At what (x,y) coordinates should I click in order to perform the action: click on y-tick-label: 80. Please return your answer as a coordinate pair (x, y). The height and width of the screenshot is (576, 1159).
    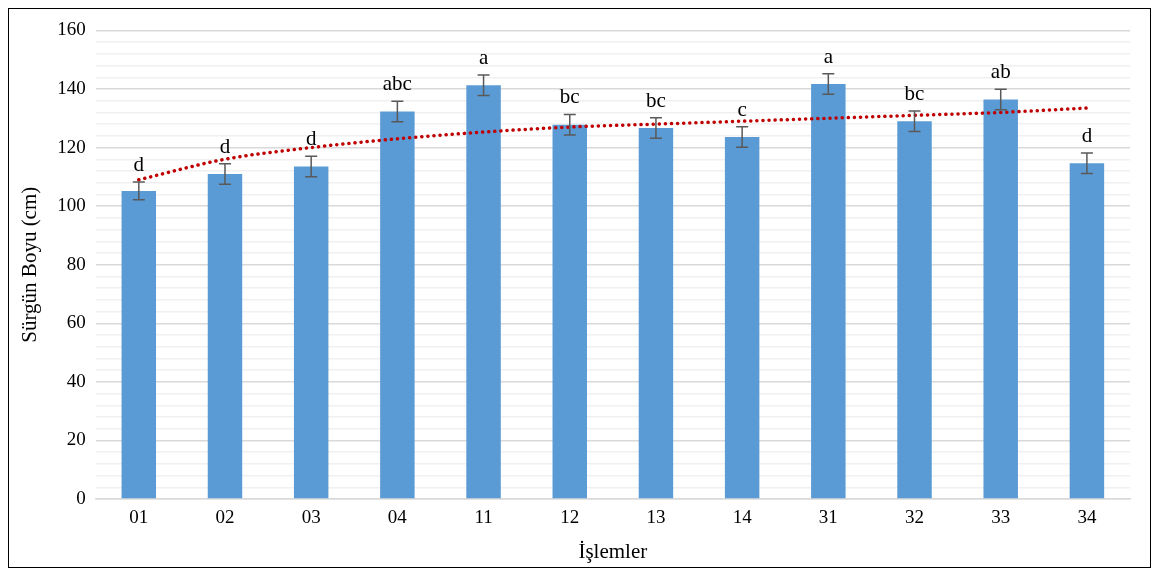
    Looking at the image, I should click on (76, 263).